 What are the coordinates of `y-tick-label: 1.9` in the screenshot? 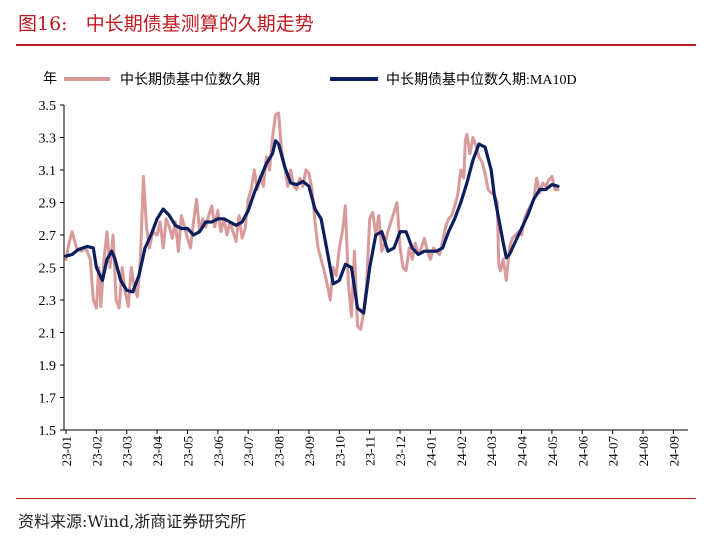 It's located at (48, 366).